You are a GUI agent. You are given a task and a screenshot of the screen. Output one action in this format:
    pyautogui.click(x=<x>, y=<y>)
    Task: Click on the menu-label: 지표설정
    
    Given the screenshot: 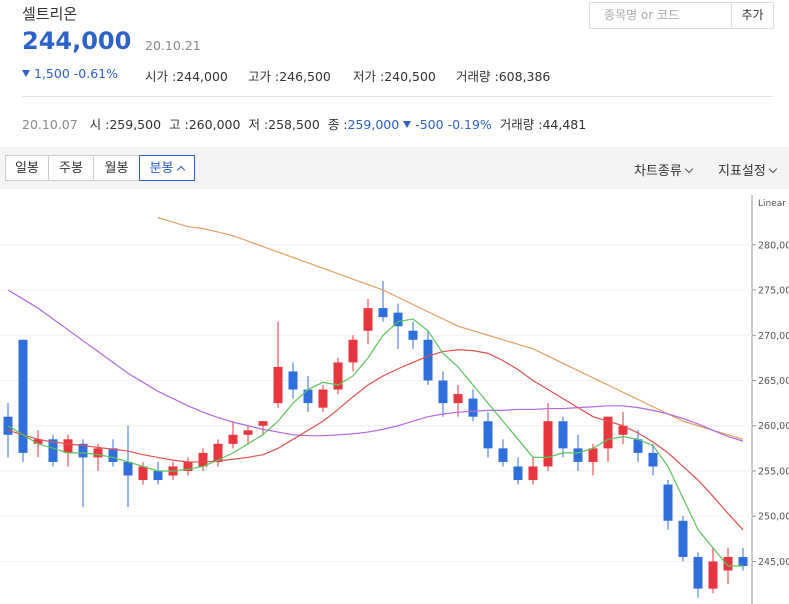 What is the action you would take?
    pyautogui.click(x=742, y=171)
    